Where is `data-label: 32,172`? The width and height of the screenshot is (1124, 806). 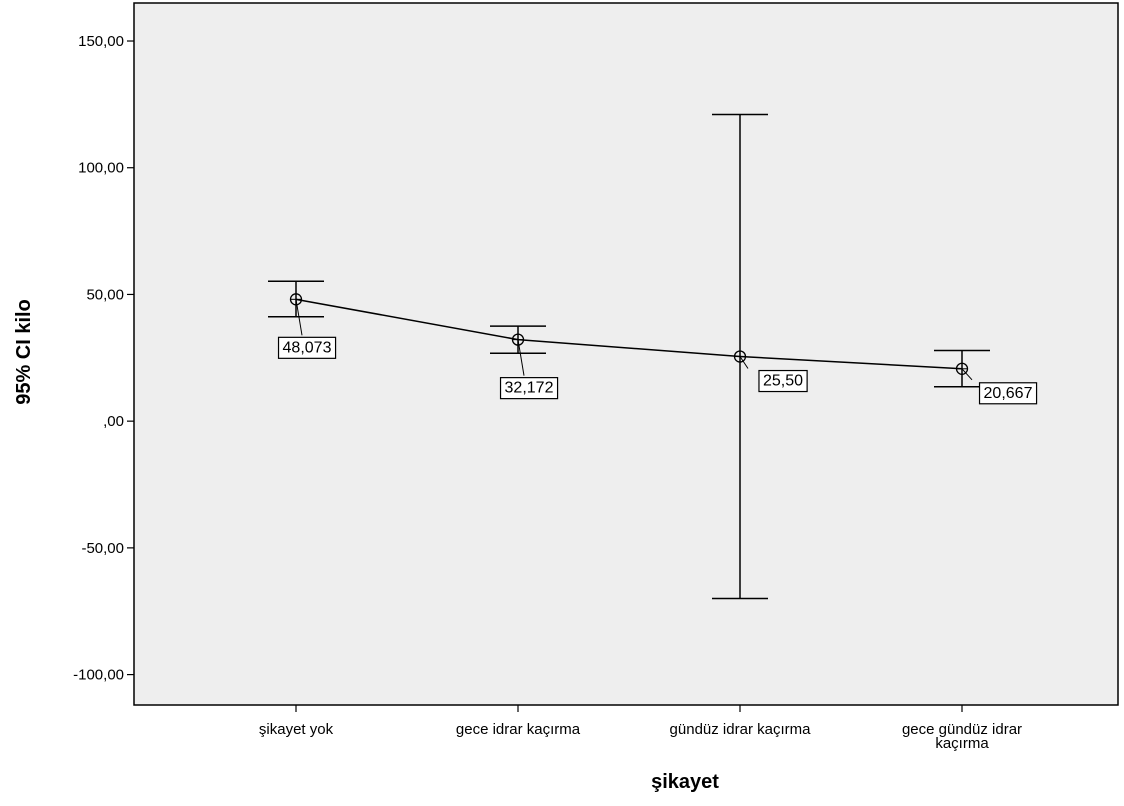 data-label: 32,172 is located at coordinates (529, 388).